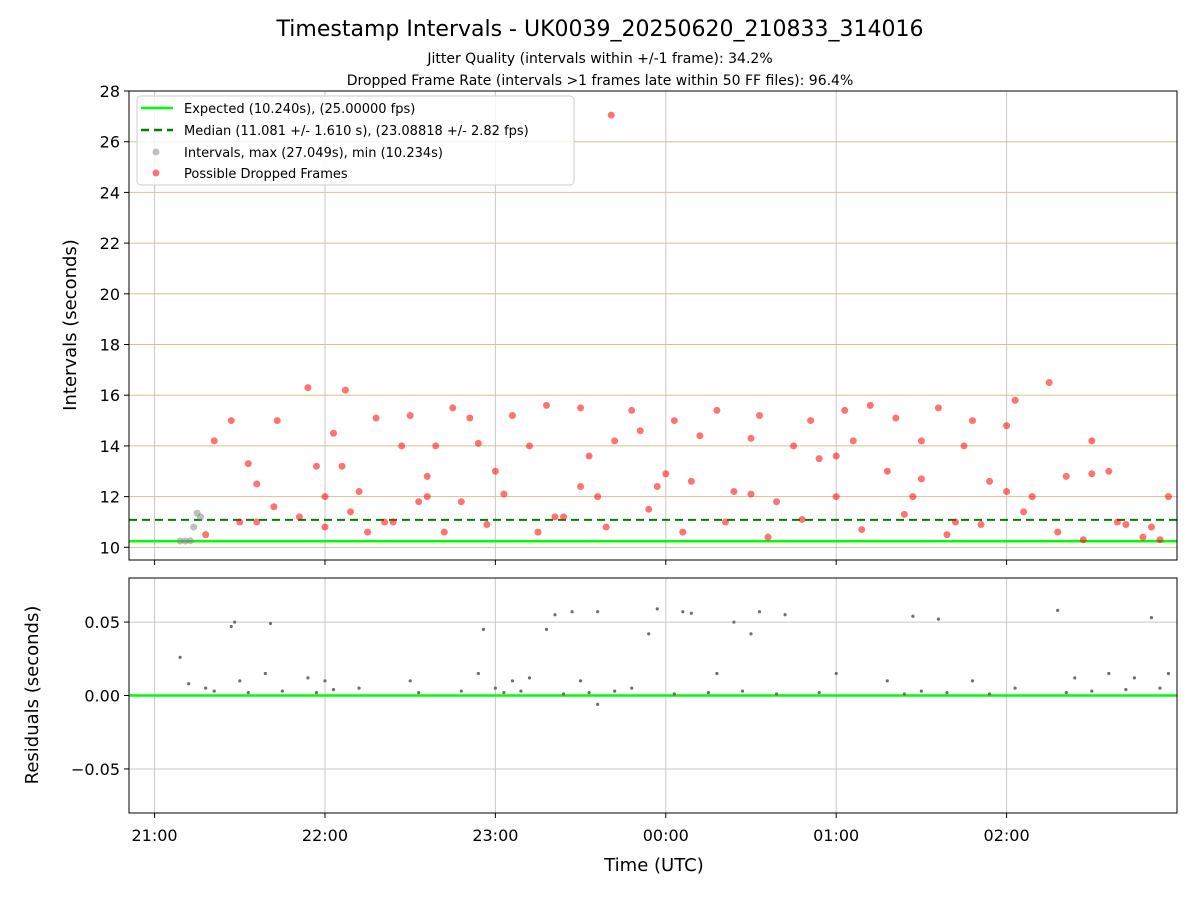 This screenshot has height=900, width=1200. What do you see at coordinates (299, 109) in the screenshot?
I see `legend-expected-label: Expected (10.240s), (25.00000 fps)` at bounding box center [299, 109].